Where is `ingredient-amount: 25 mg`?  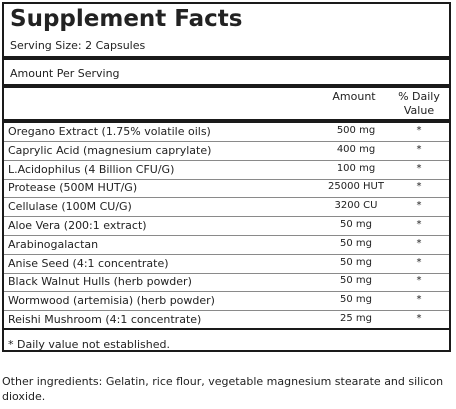 ingredient-amount: 25 mg is located at coordinates (356, 318).